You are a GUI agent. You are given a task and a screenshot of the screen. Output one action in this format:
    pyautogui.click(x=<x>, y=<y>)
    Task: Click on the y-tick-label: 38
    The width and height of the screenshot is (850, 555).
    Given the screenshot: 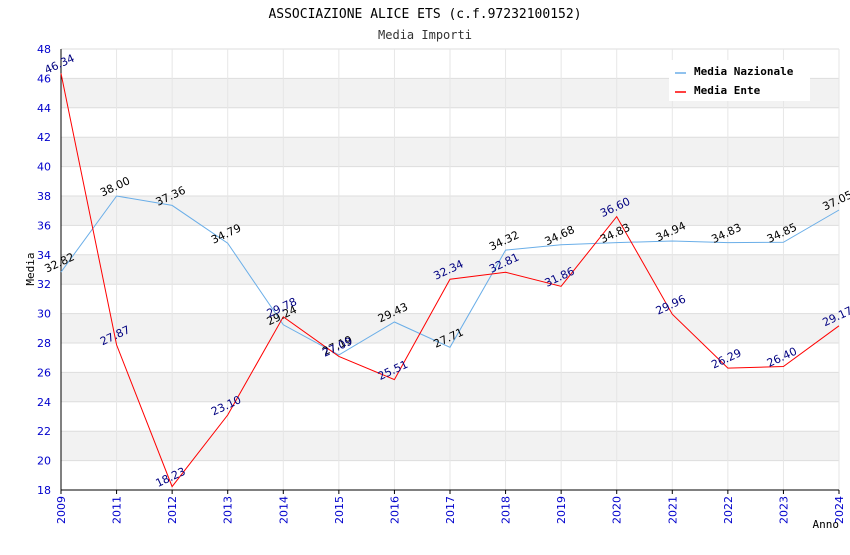 What is the action you would take?
    pyautogui.click(x=44, y=196)
    